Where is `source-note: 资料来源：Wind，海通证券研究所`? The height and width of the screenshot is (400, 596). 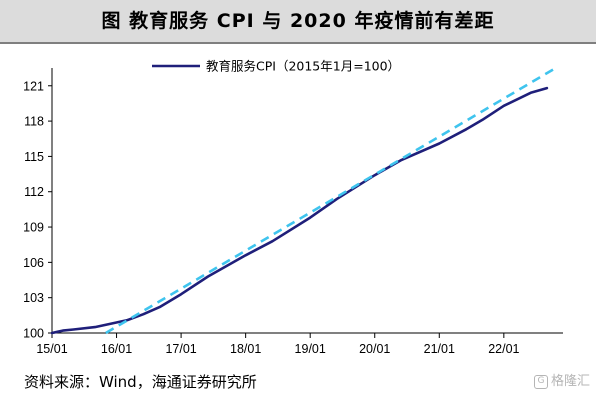
source-note: 资料来源：Wind，海通证券研究所 is located at coordinates (140, 382).